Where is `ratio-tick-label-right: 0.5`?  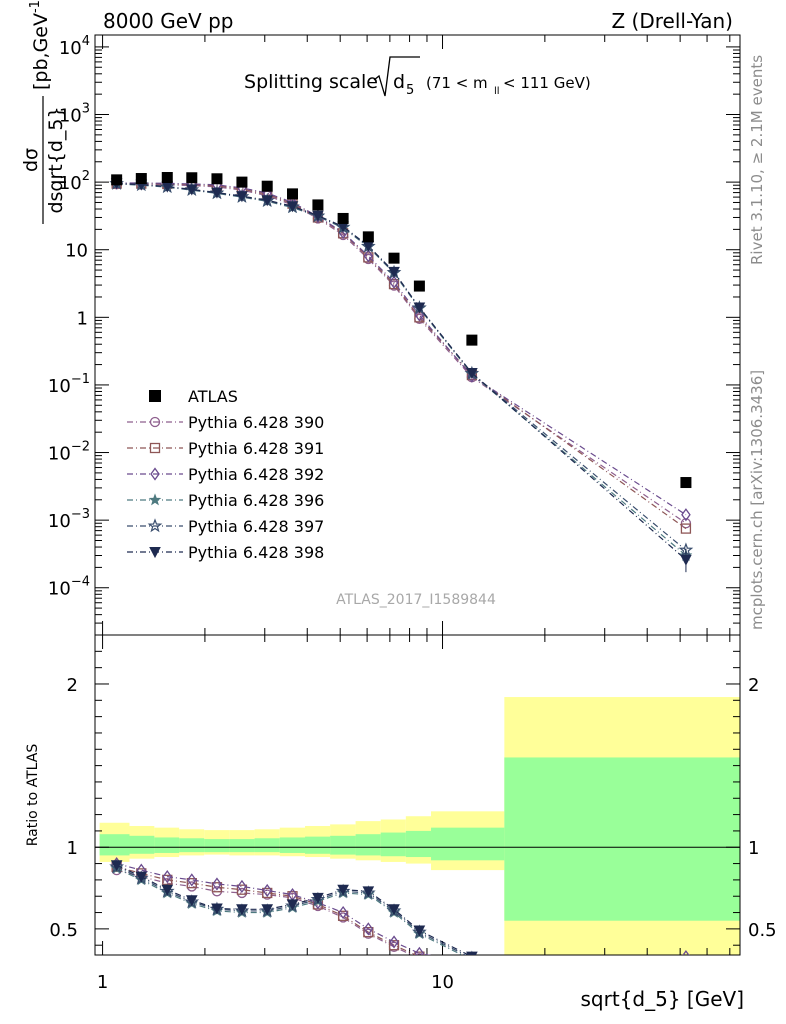 ratio-tick-label-right: 0.5 is located at coordinates (762, 930).